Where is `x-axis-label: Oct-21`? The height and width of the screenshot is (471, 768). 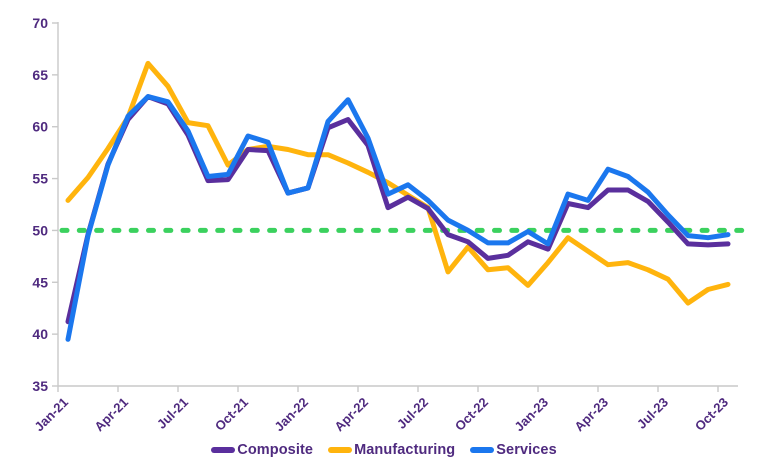
x-axis-label: Oct-21 is located at coordinates (231, 414).